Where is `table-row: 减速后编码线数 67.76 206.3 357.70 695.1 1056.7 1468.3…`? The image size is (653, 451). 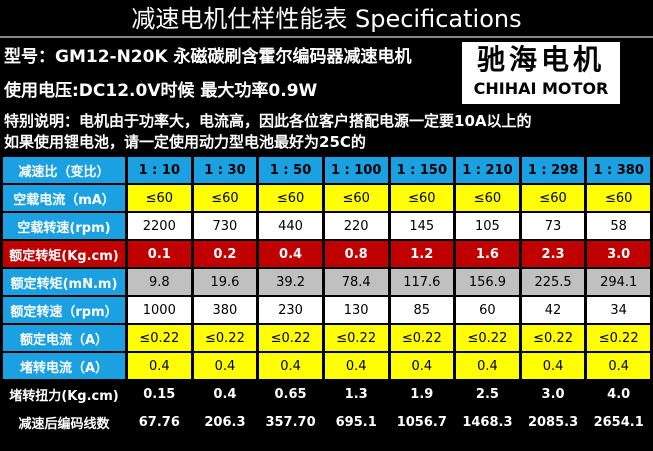 table-row: 减速后编码线数 67.76 206.3 357.70 695.1 1056.7 1468.3… is located at coordinates (326, 422).